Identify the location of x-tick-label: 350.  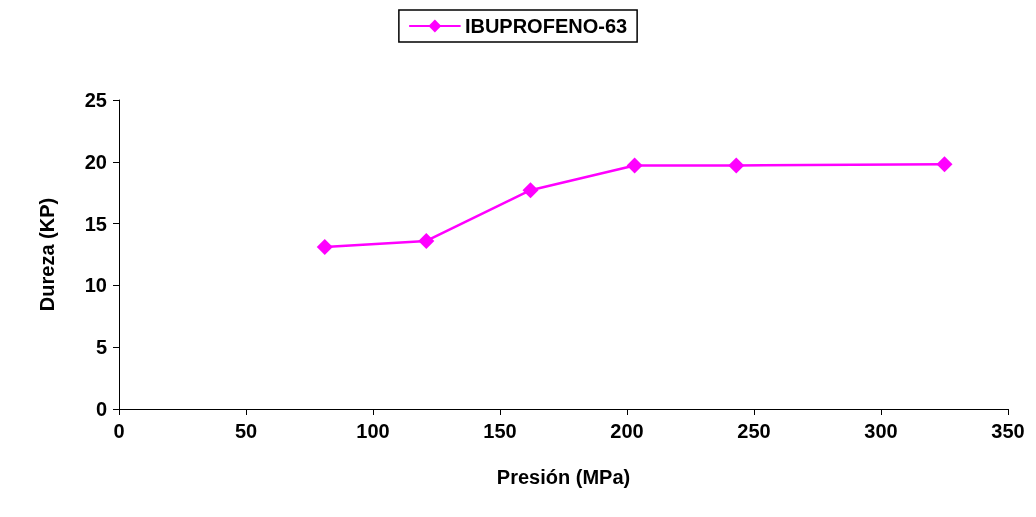
(1008, 431).